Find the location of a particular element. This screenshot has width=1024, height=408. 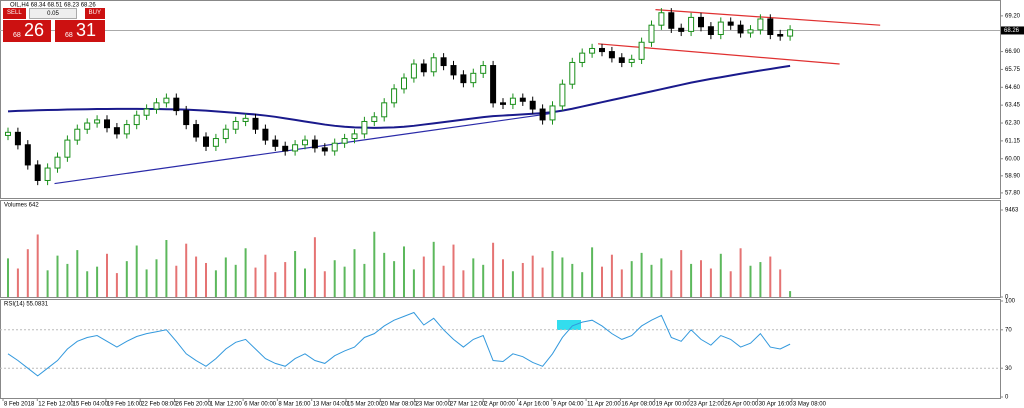

x-tick-label: 23 Apr 12:00 is located at coordinates (707, 405).